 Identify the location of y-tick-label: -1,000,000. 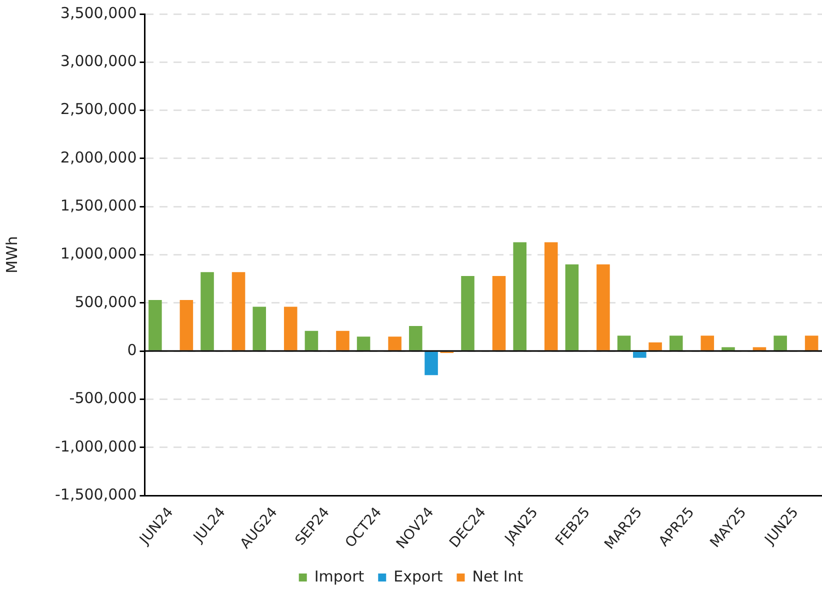
(95, 446).